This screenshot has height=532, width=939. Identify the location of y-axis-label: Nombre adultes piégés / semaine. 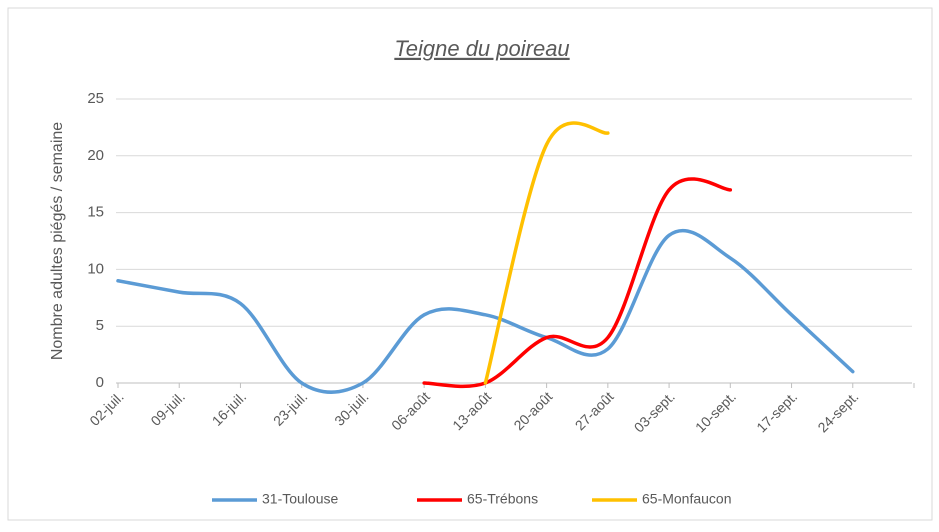
(57, 241).